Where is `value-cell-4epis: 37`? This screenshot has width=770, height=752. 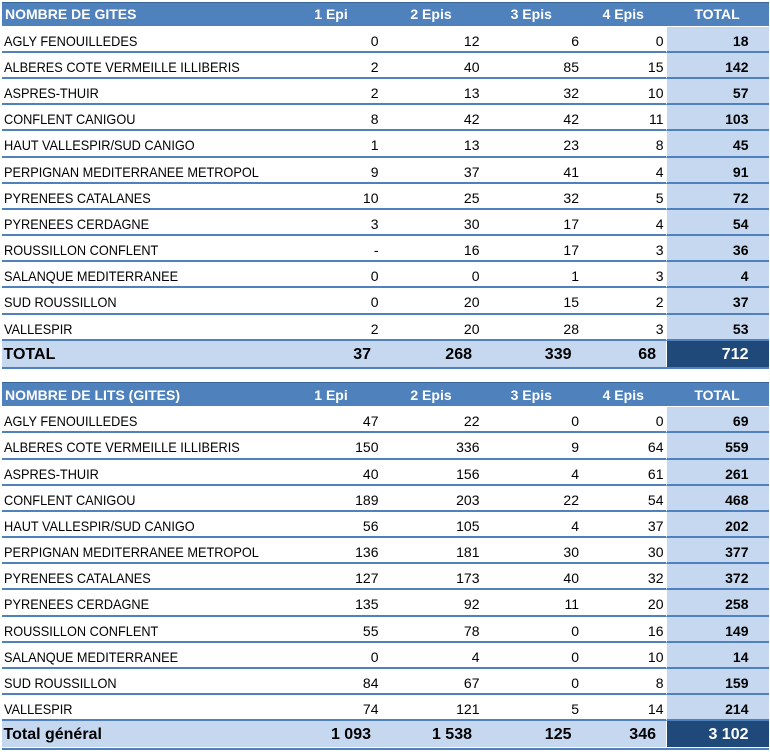
value-cell-4epis: 37 is located at coordinates (623, 525).